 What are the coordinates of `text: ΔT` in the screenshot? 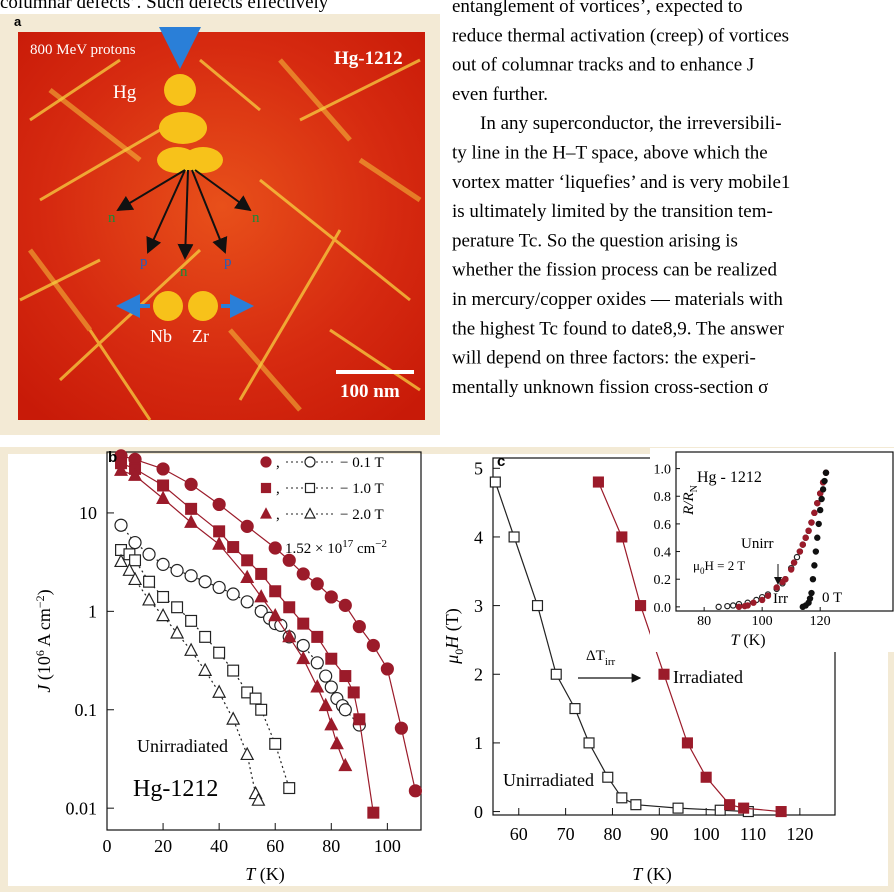 It's located at (595, 656).